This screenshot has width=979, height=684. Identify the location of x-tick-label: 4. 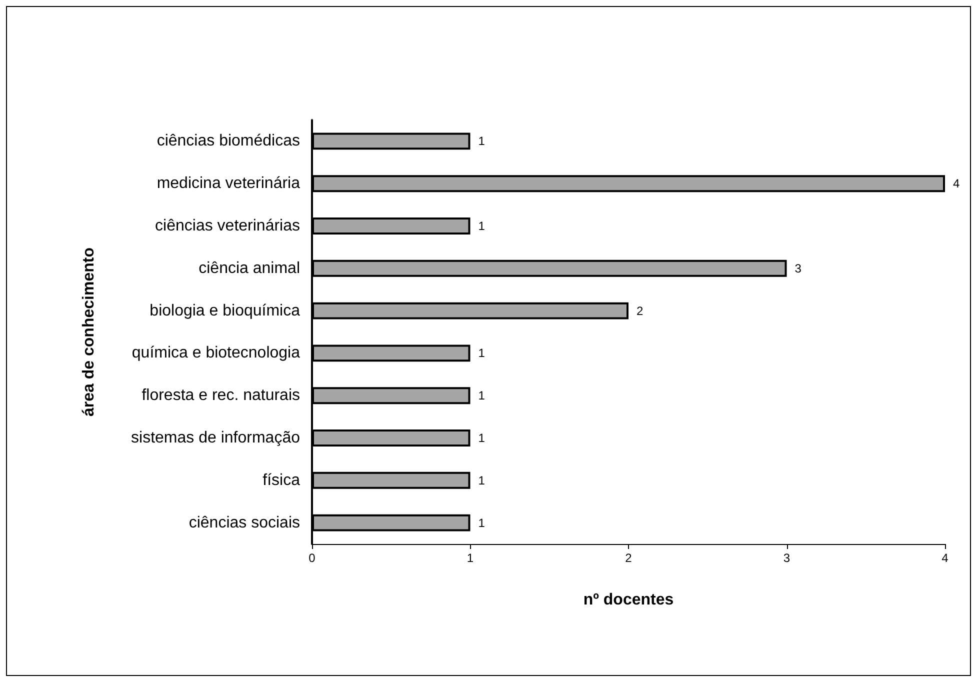
(945, 558).